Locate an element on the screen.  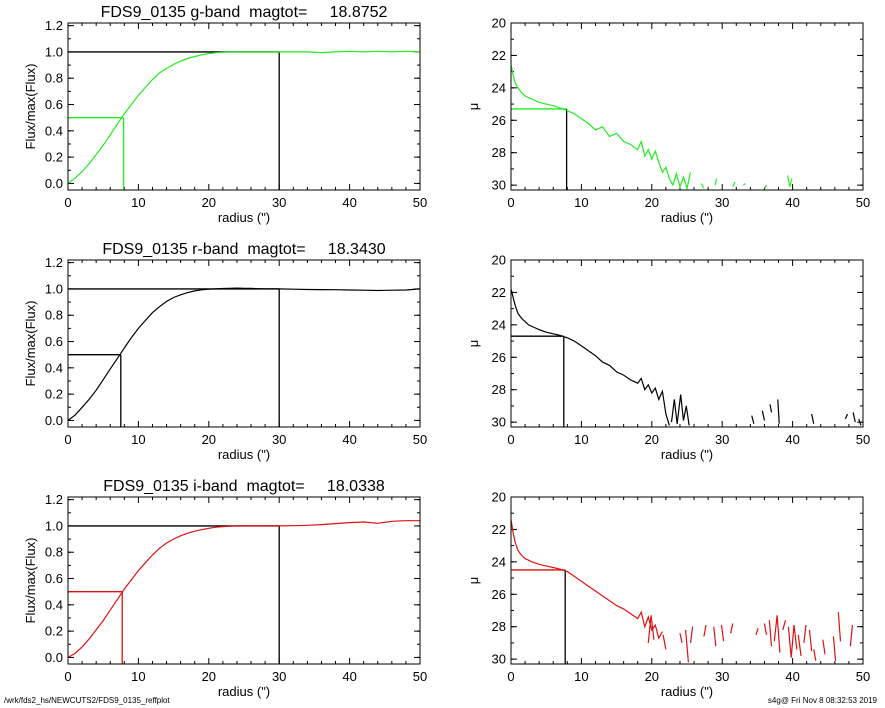
surface-brightness-g-y-tick-label: 30 is located at coordinates (499, 185).